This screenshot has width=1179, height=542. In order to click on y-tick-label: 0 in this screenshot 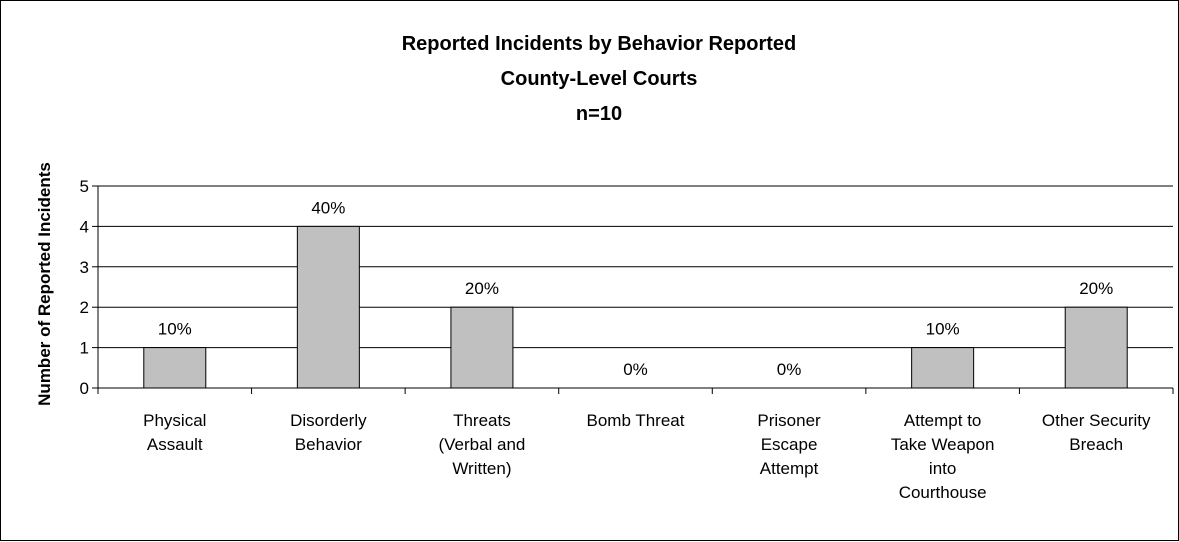, I will do `click(84, 388)`.